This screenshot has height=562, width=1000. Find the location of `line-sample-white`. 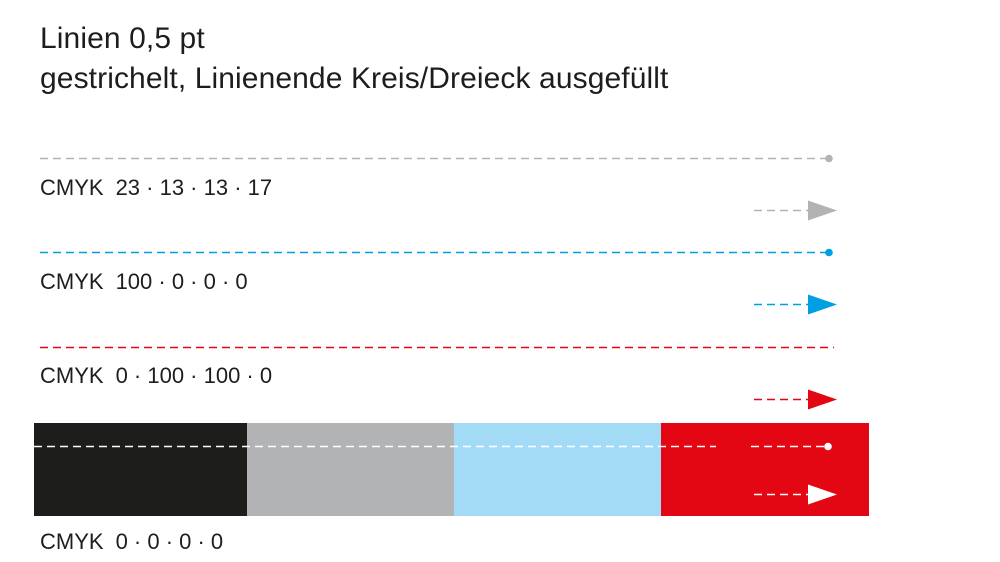

line-sample-white is located at coordinates (435, 473).